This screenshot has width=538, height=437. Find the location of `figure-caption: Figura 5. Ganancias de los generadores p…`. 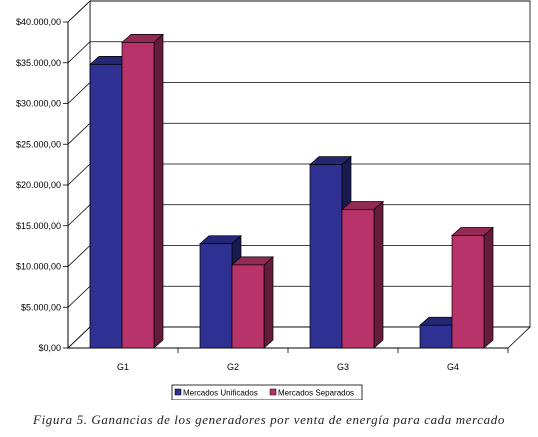

figure-caption: Figura 5. Ganancias de los generadores p… is located at coordinates (269, 419).